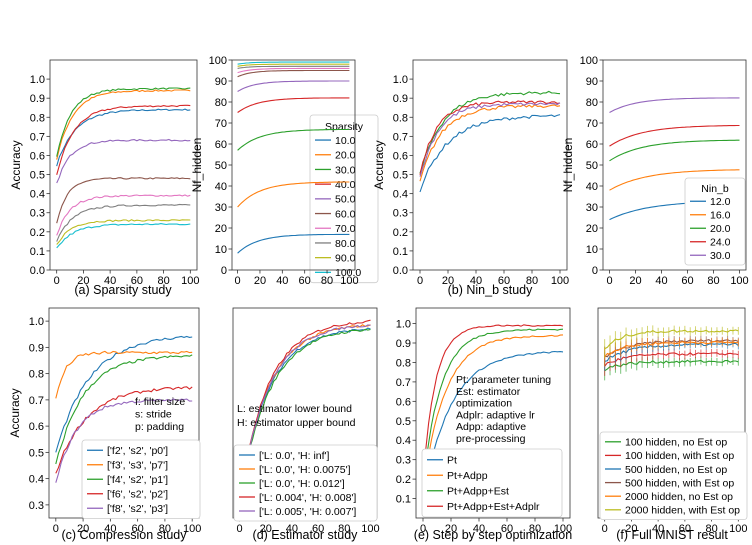 Image resolution: width=752 pixels, height=545 pixels. Describe the element at coordinates (676, 470) in the screenshot. I see `legend-label: 500 hidden, no Est op` at that location.